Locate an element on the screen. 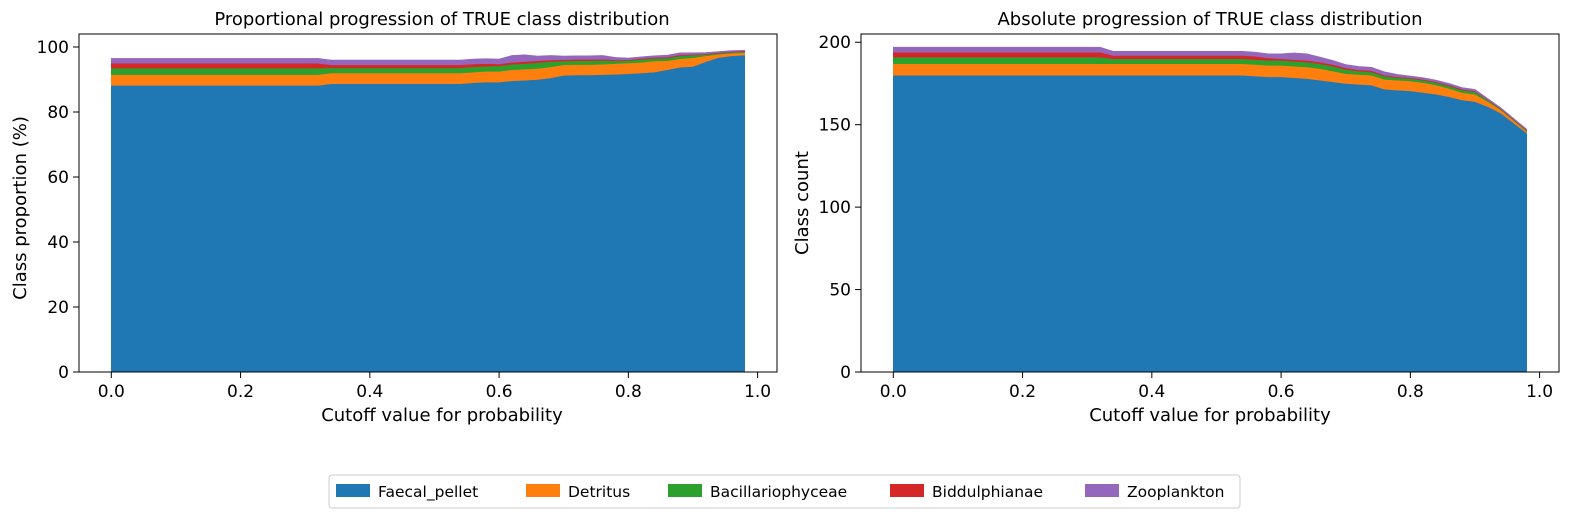  legend-frame is located at coordinates (784, 491).